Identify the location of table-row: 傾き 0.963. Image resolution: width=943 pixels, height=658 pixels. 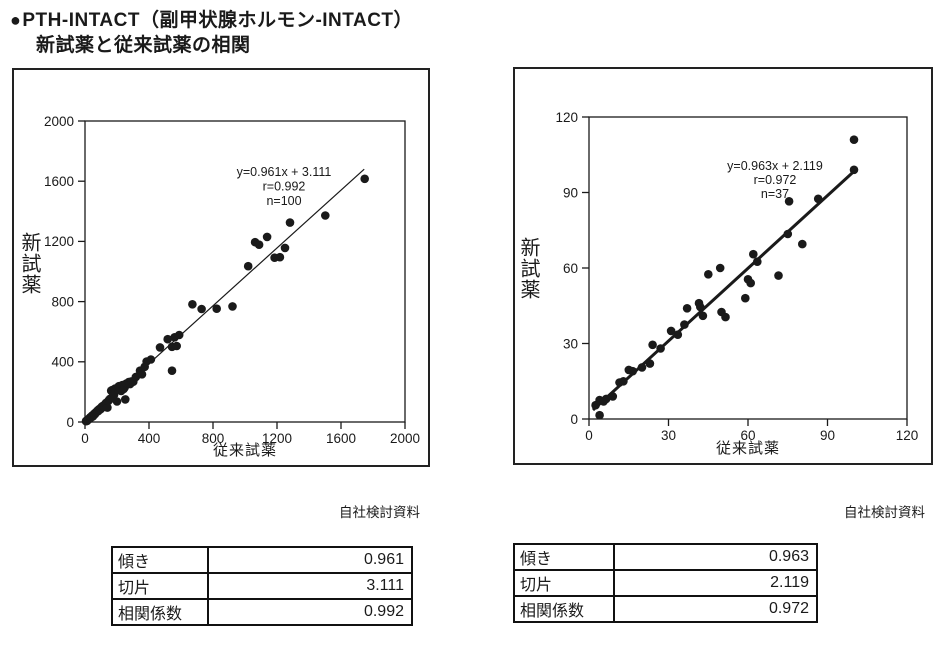
(665, 557).